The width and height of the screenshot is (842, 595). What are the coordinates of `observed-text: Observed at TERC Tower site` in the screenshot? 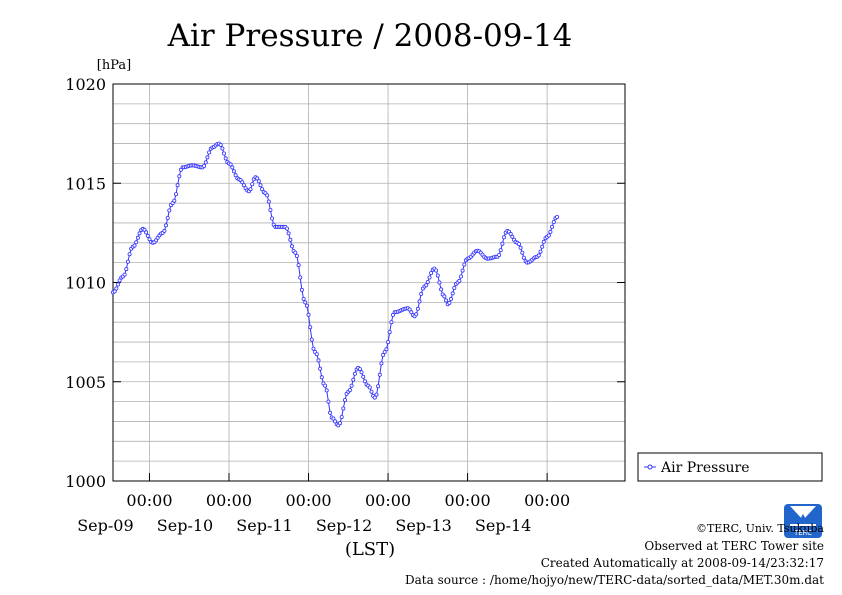 It's located at (734, 546).